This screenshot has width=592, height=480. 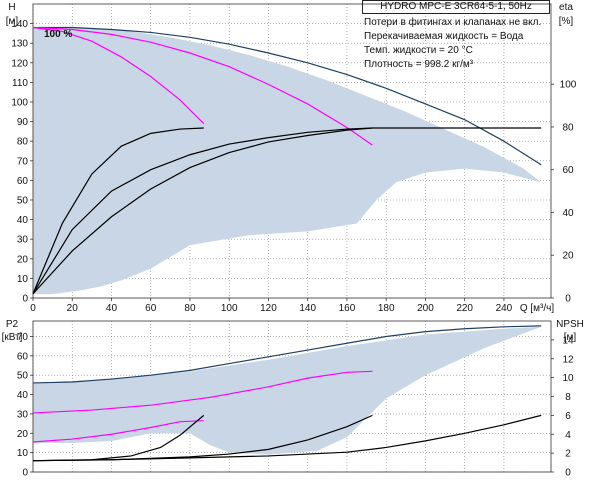 I want to click on top-tick-label-right: 60, so click(x=568, y=170).